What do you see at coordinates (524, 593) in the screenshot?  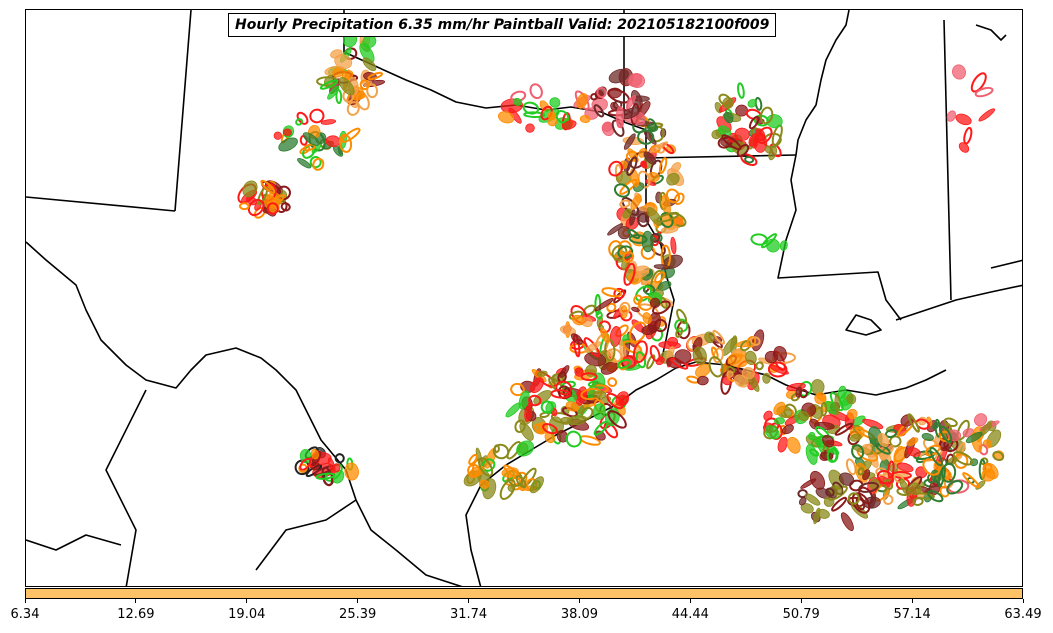 I see `colorbar` at bounding box center [524, 593].